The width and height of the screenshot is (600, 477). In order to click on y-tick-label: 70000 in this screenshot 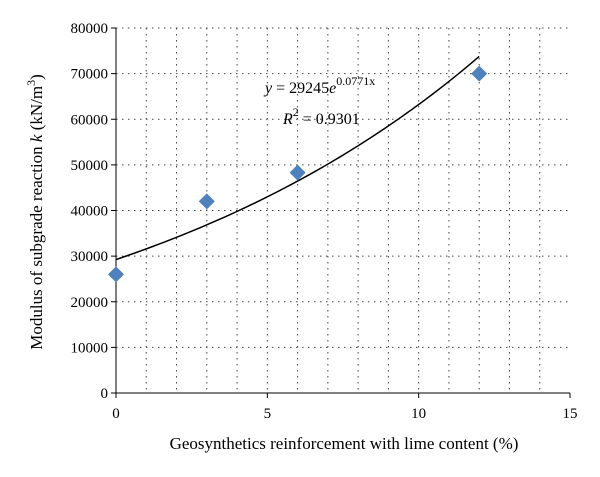, I will do `click(90, 75)`.